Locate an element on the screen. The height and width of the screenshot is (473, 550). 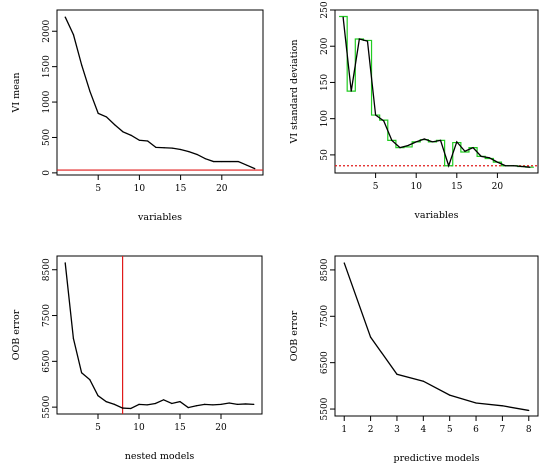
x-tick-label: 4 is located at coordinates (423, 430).